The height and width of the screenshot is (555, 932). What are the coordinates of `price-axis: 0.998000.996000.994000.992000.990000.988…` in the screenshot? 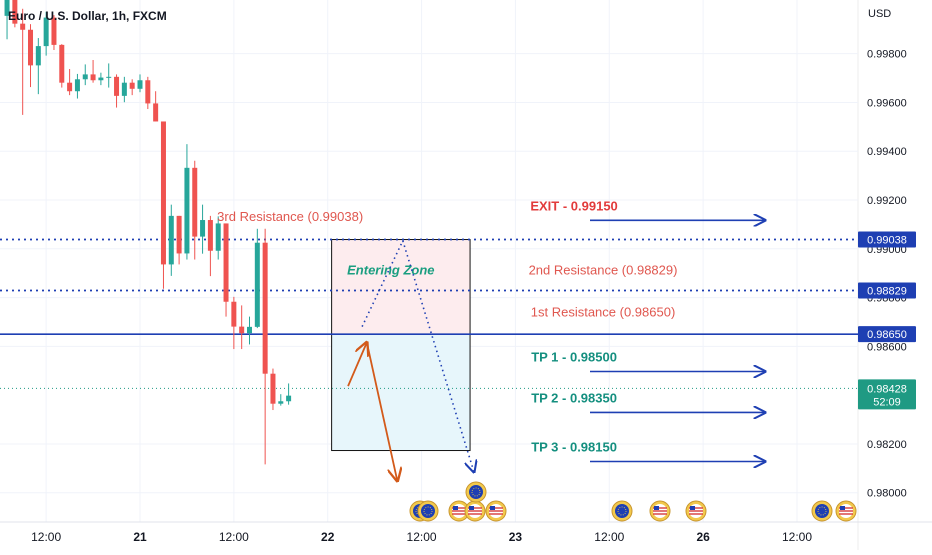 It's located at (887, 274).